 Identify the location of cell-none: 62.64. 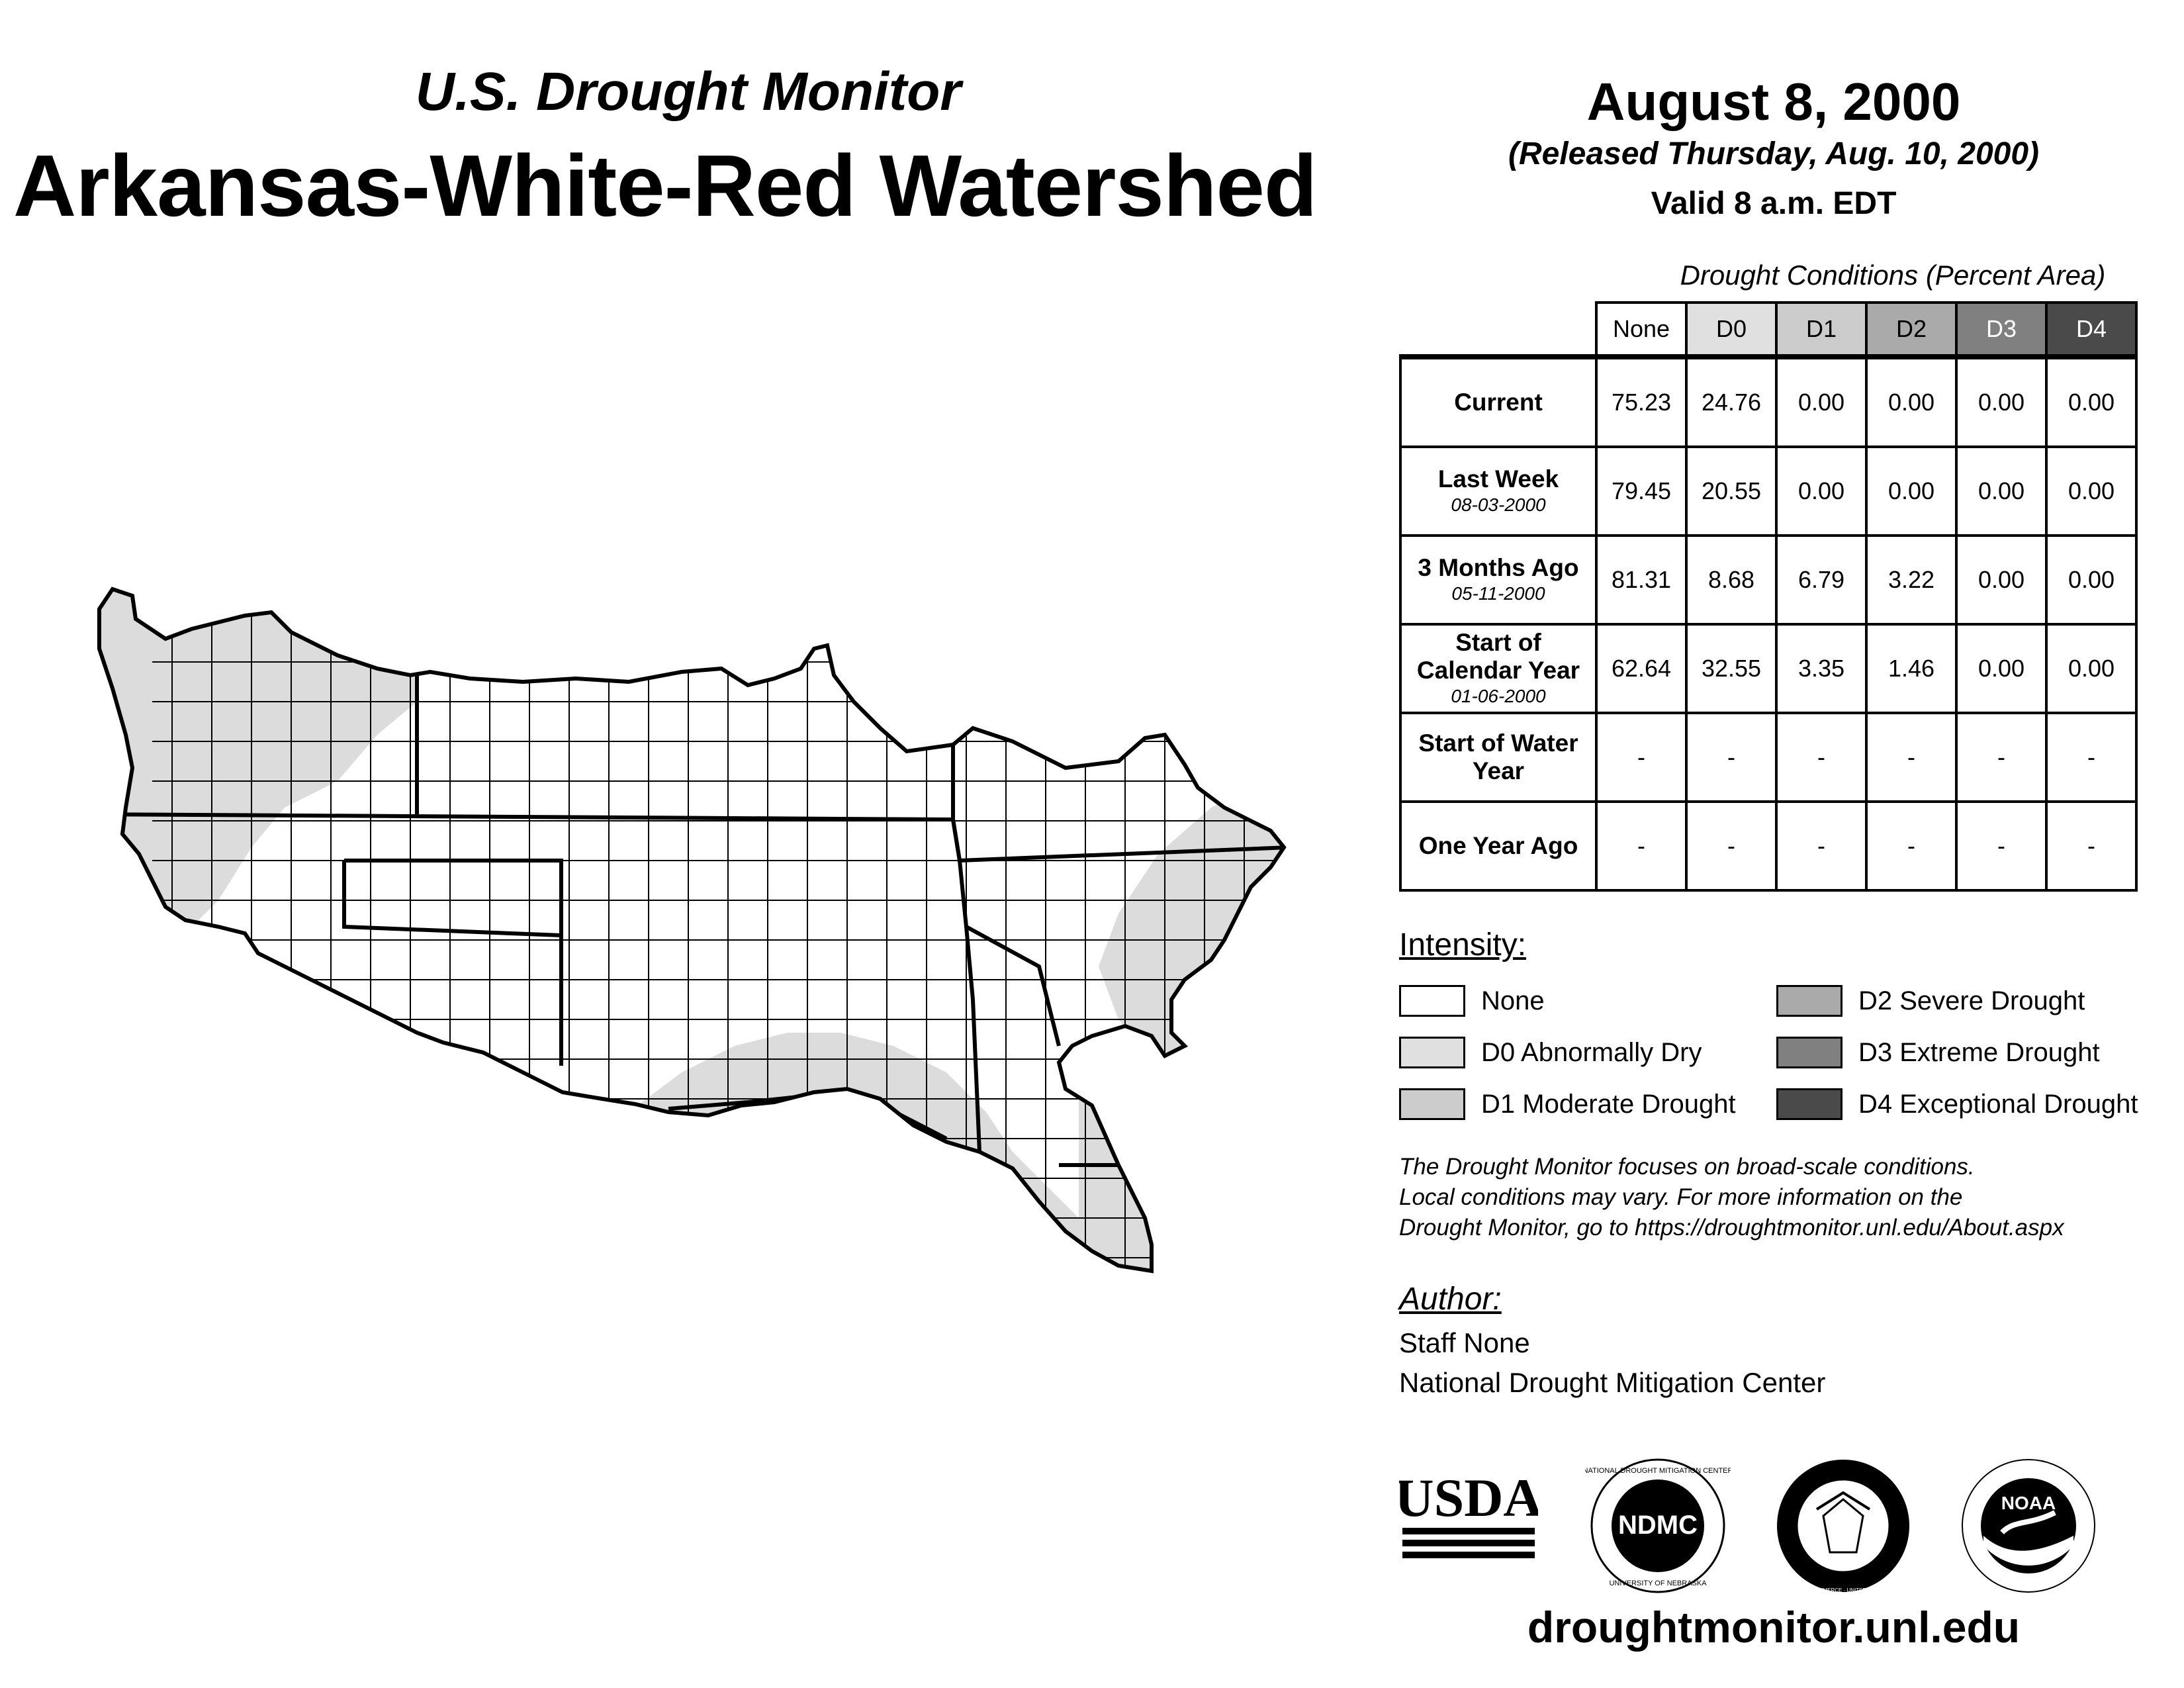
(1641, 668).